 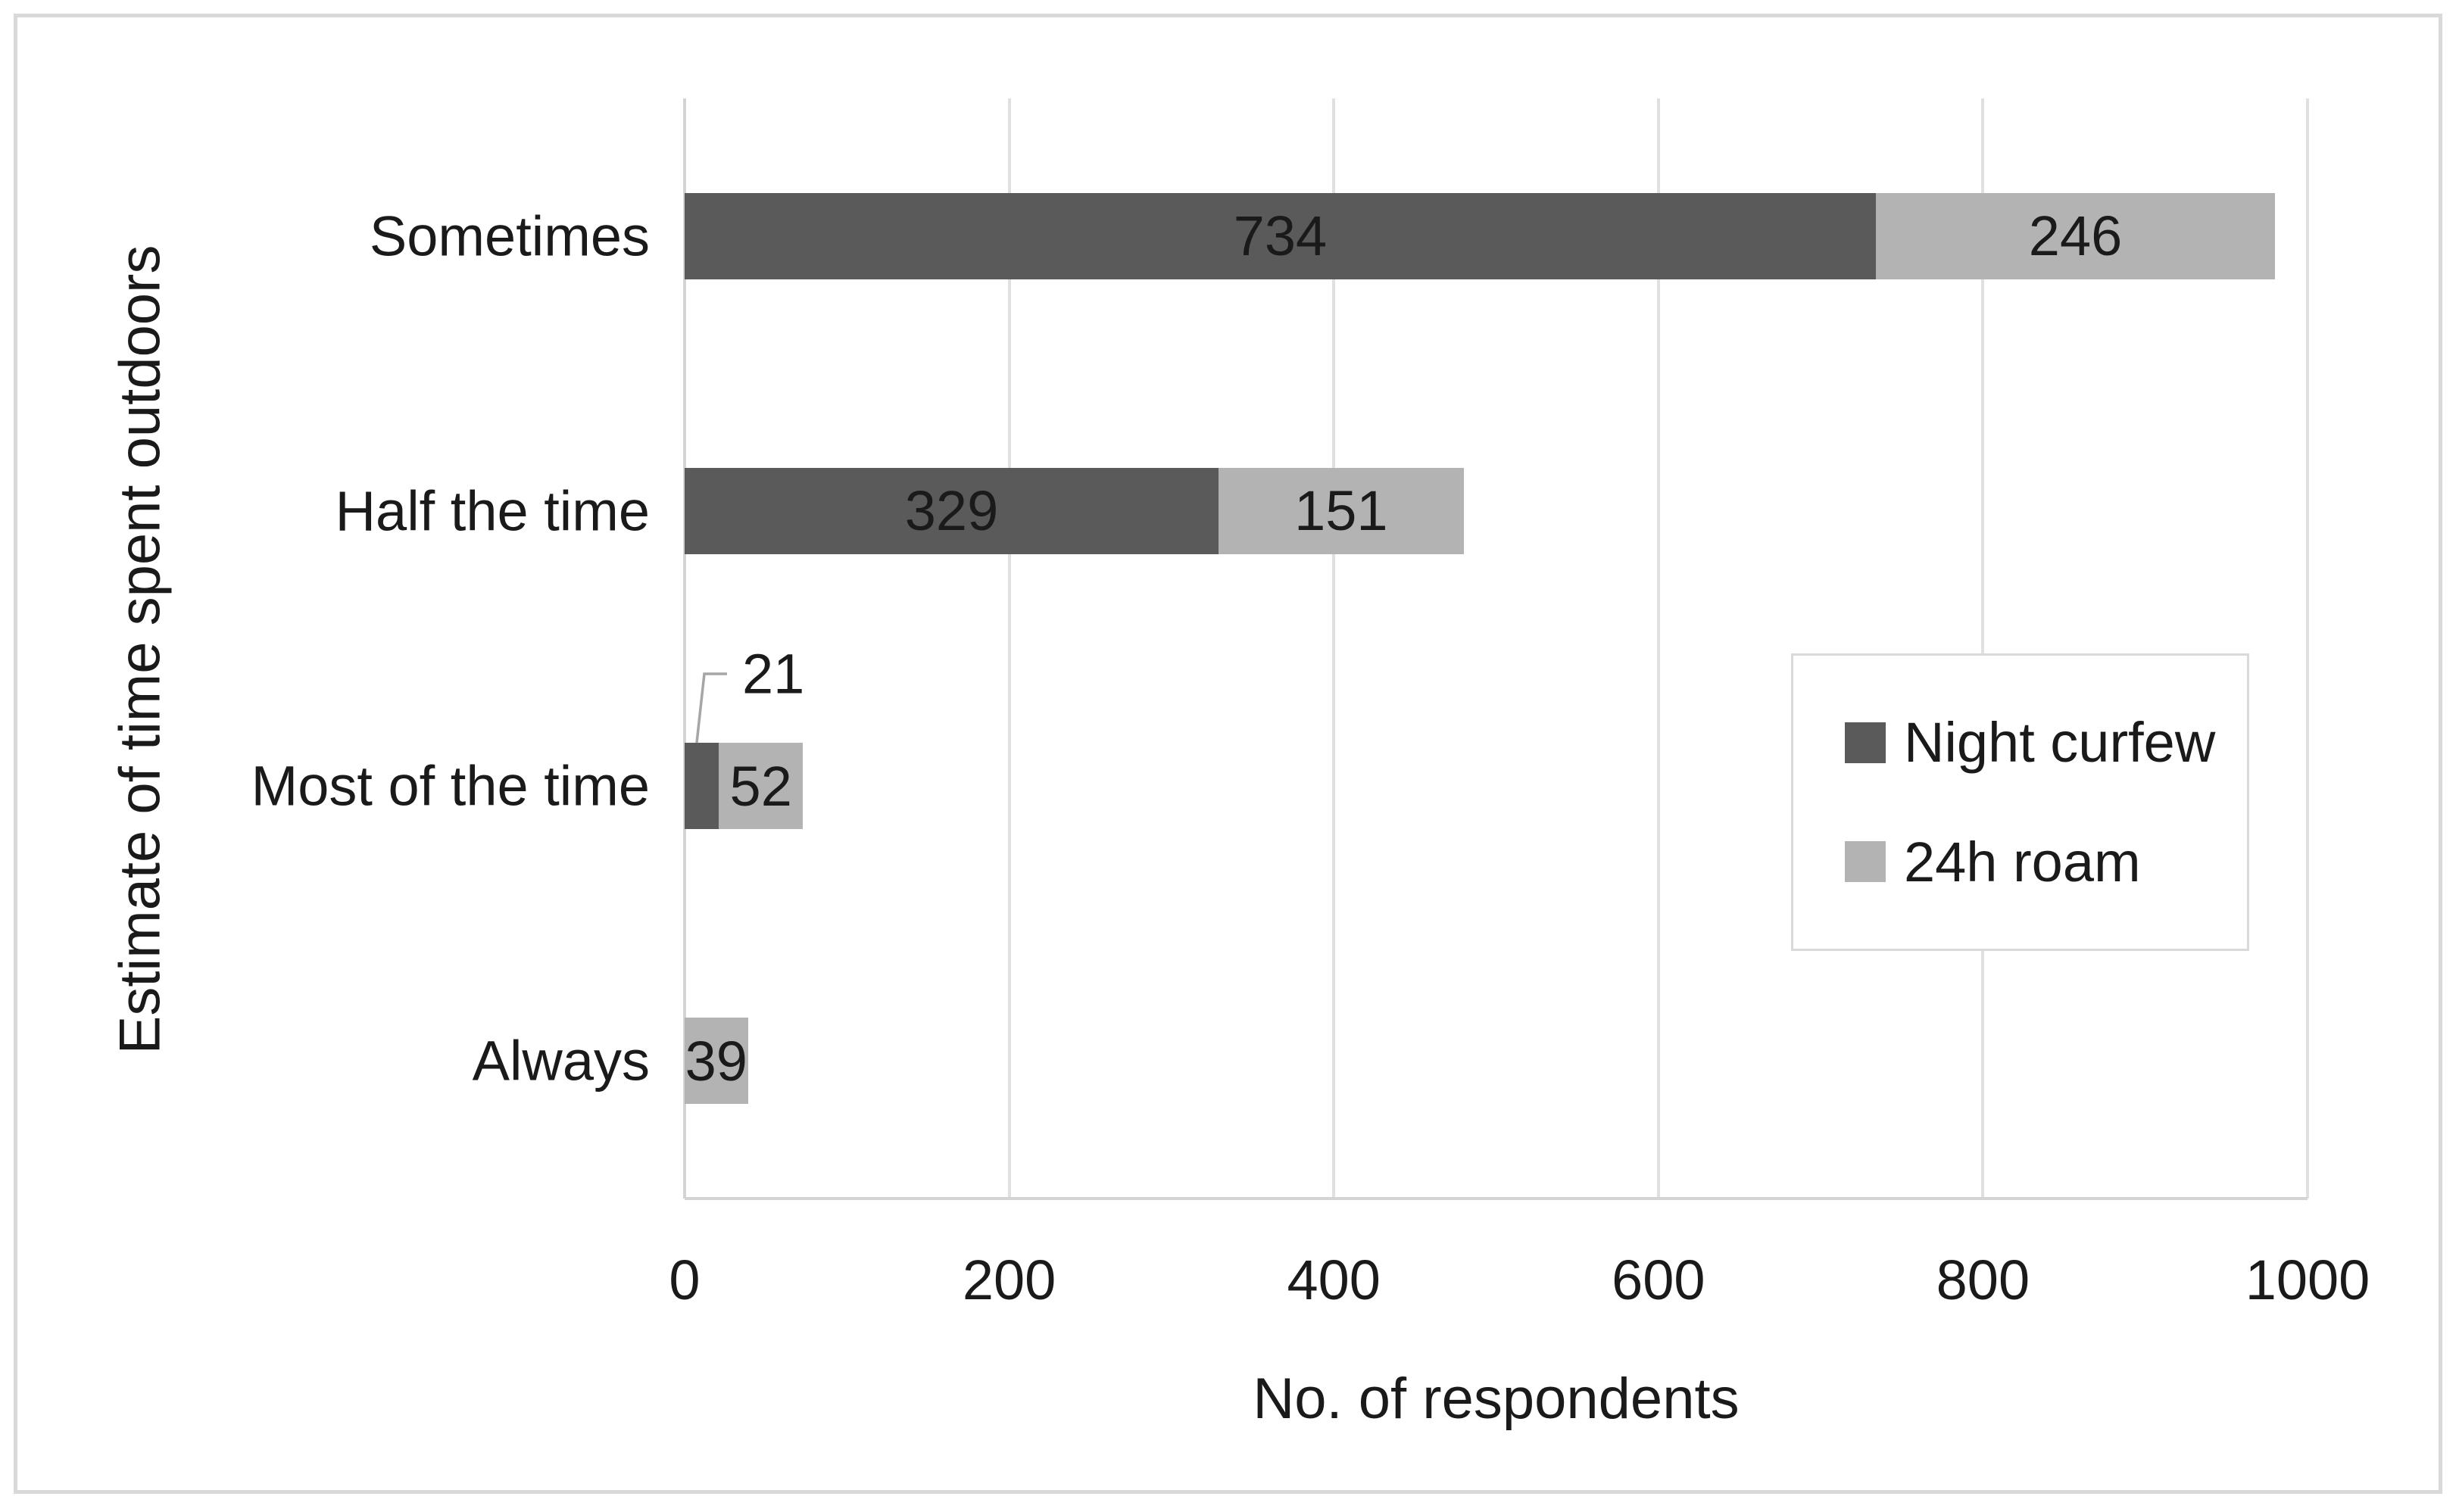 I want to click on data-label: 246, so click(x=2076, y=236).